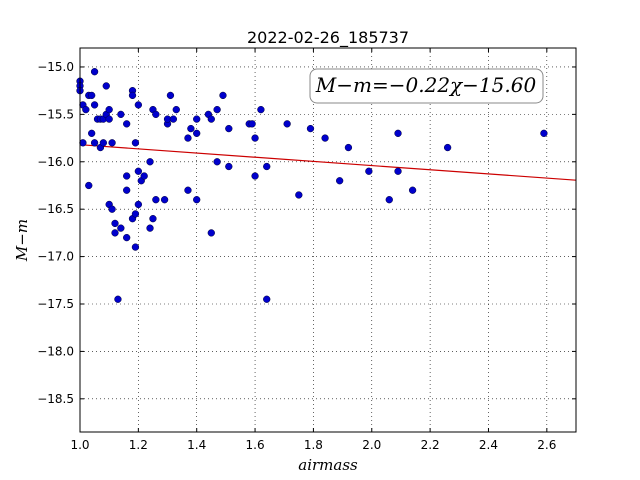 The image size is (640, 480). Describe the element at coordinates (55, 114) in the screenshot. I see `y-tick-label: −15.5` at that location.